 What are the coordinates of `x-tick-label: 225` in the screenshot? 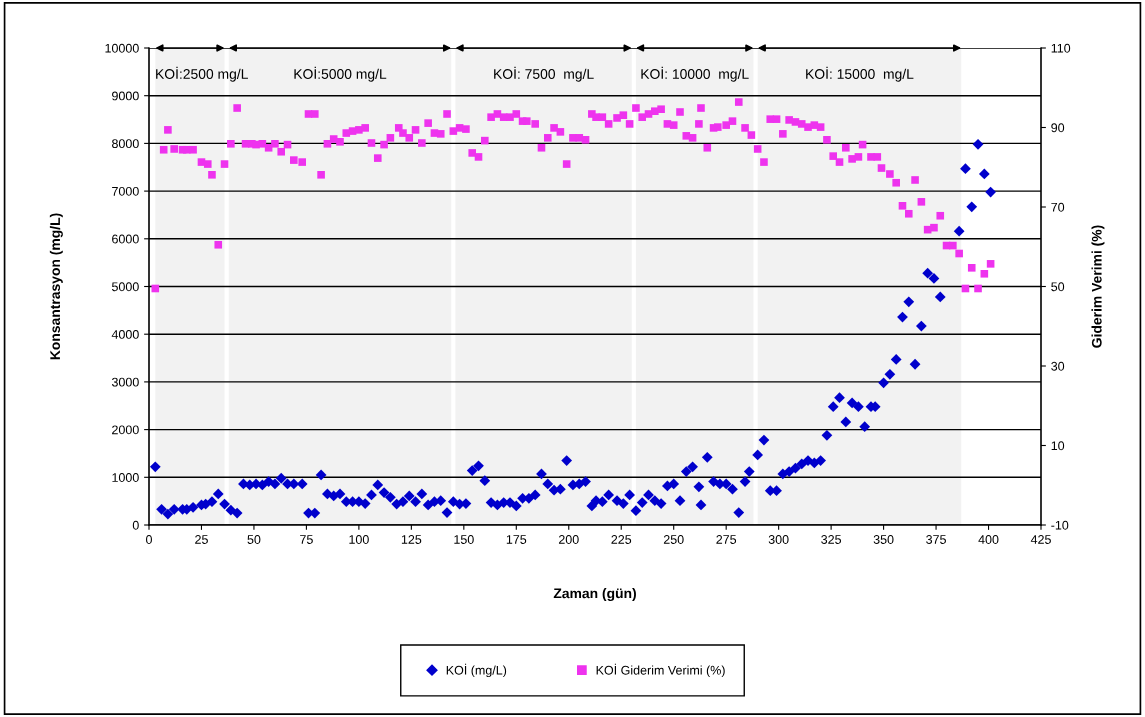 It's located at (621, 539).